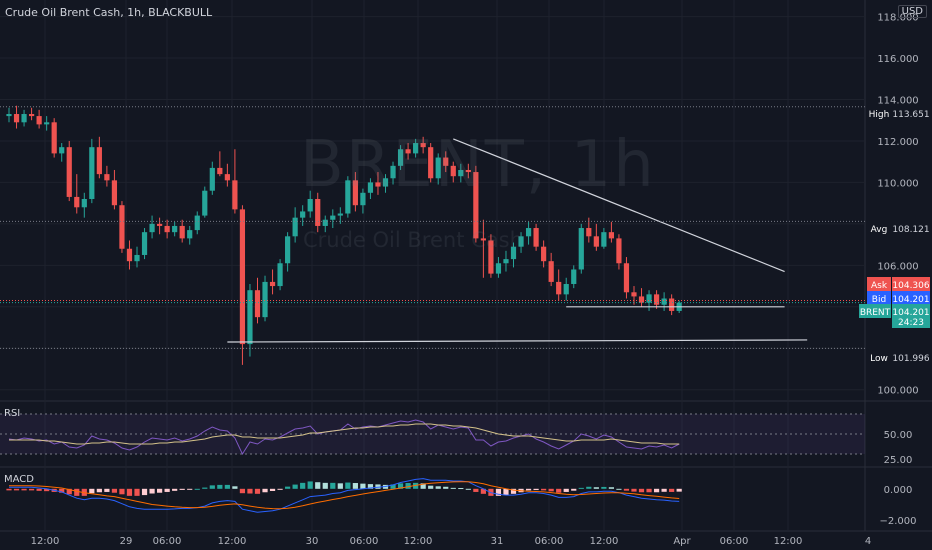 This screenshot has width=932, height=550. What do you see at coordinates (897, 142) in the screenshot?
I see `price-tick-label: 112.000` at bounding box center [897, 142].